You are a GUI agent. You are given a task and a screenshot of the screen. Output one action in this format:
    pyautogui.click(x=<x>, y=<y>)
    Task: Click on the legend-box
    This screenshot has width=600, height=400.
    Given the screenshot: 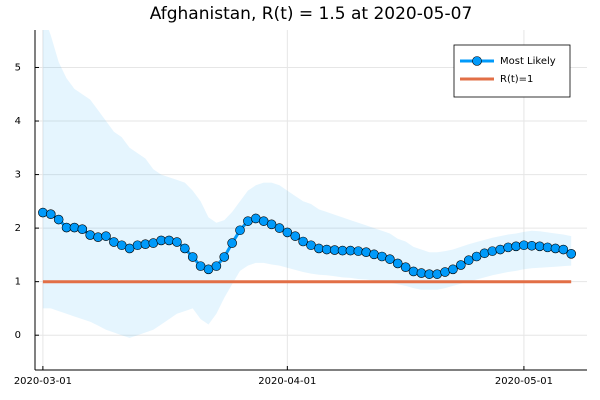 What is the action you would take?
    pyautogui.click(x=512, y=71)
    